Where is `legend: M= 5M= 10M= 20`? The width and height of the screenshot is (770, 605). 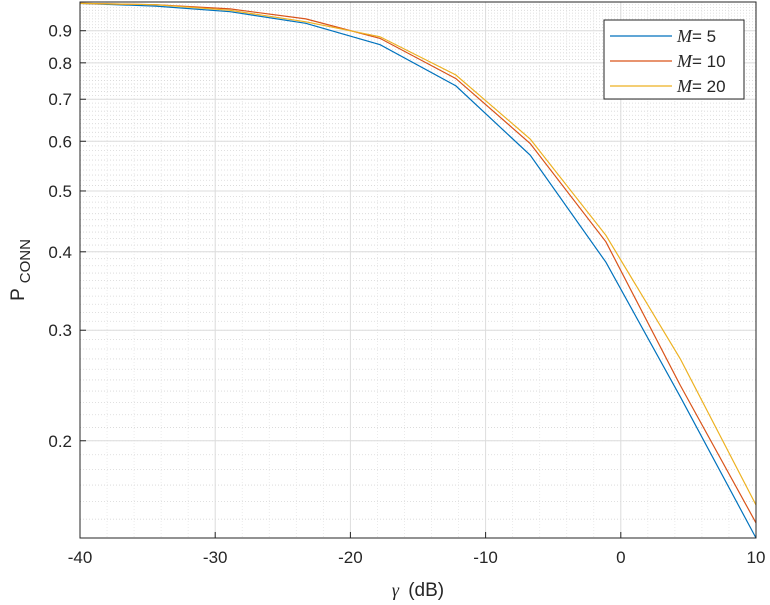
legend: M= 5M= 10M= 20 is located at coordinates (674, 59).